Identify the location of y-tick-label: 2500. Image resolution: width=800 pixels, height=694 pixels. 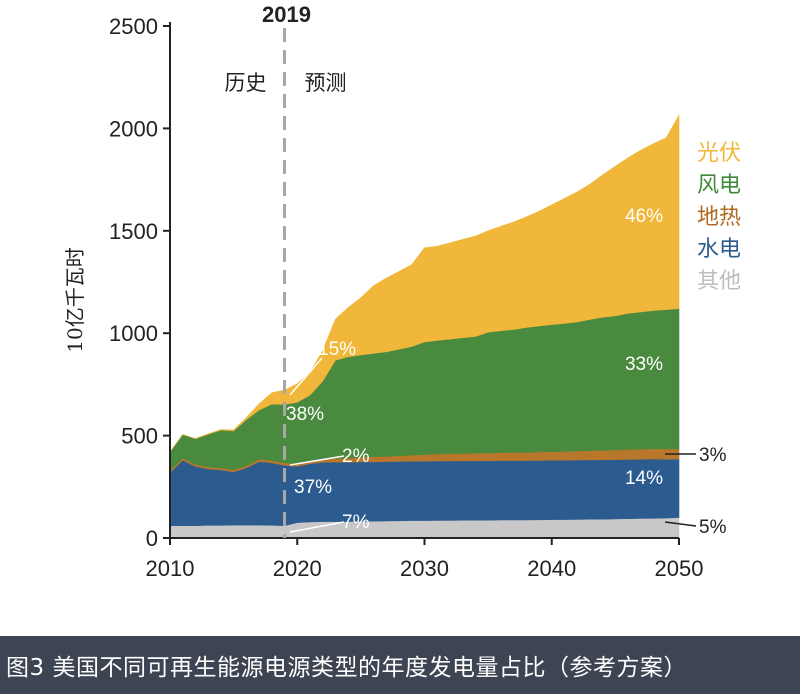
(133, 26).